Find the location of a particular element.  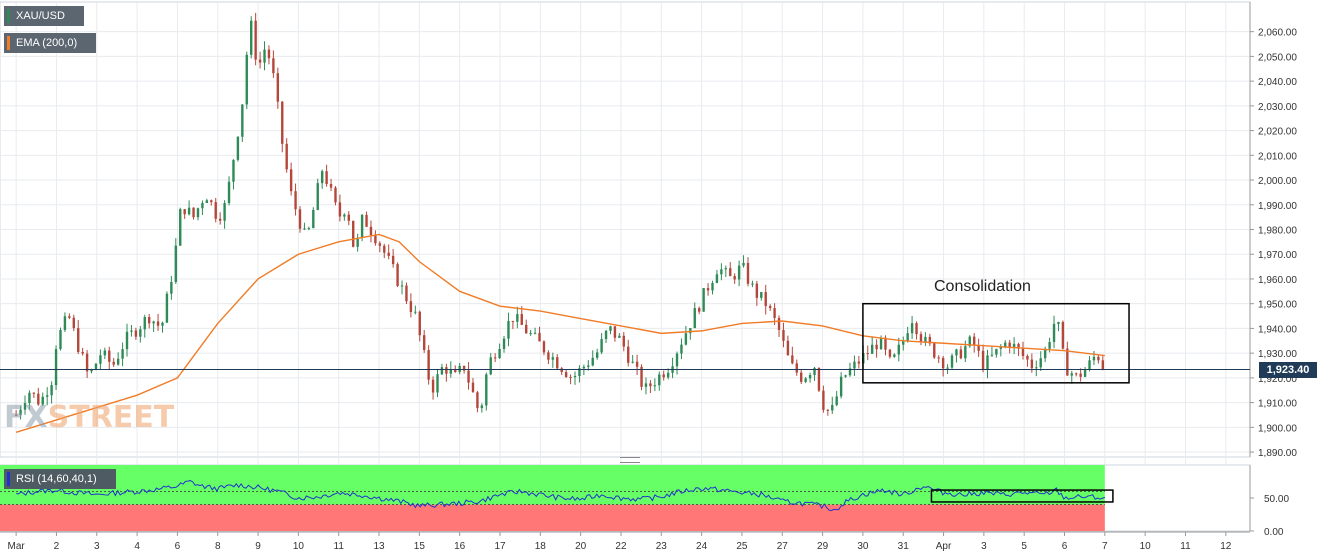

pane-splitter-handle is located at coordinates (630, 460).